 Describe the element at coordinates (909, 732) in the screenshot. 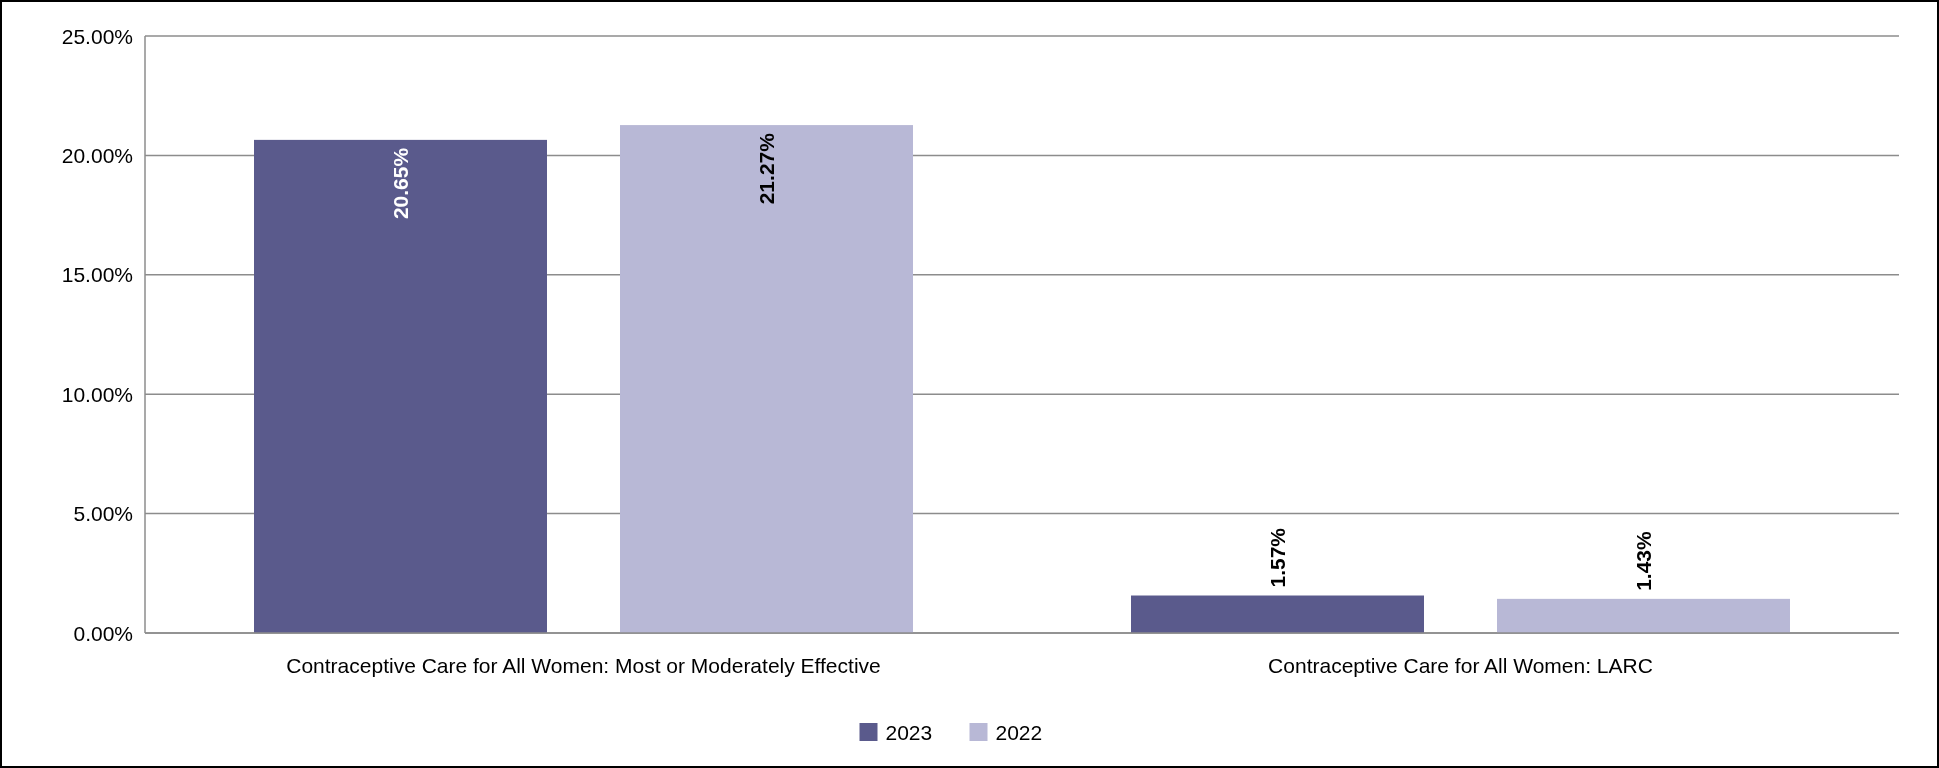

I see `legend-label: 2023` at that location.